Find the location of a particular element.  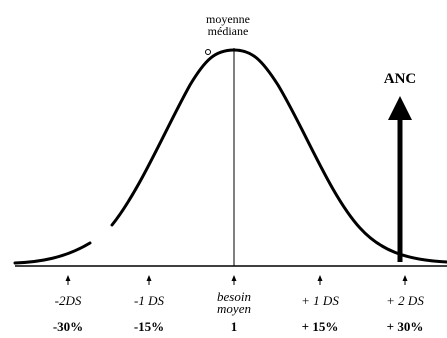

percent-minus-30: -30% is located at coordinates (68, 326).